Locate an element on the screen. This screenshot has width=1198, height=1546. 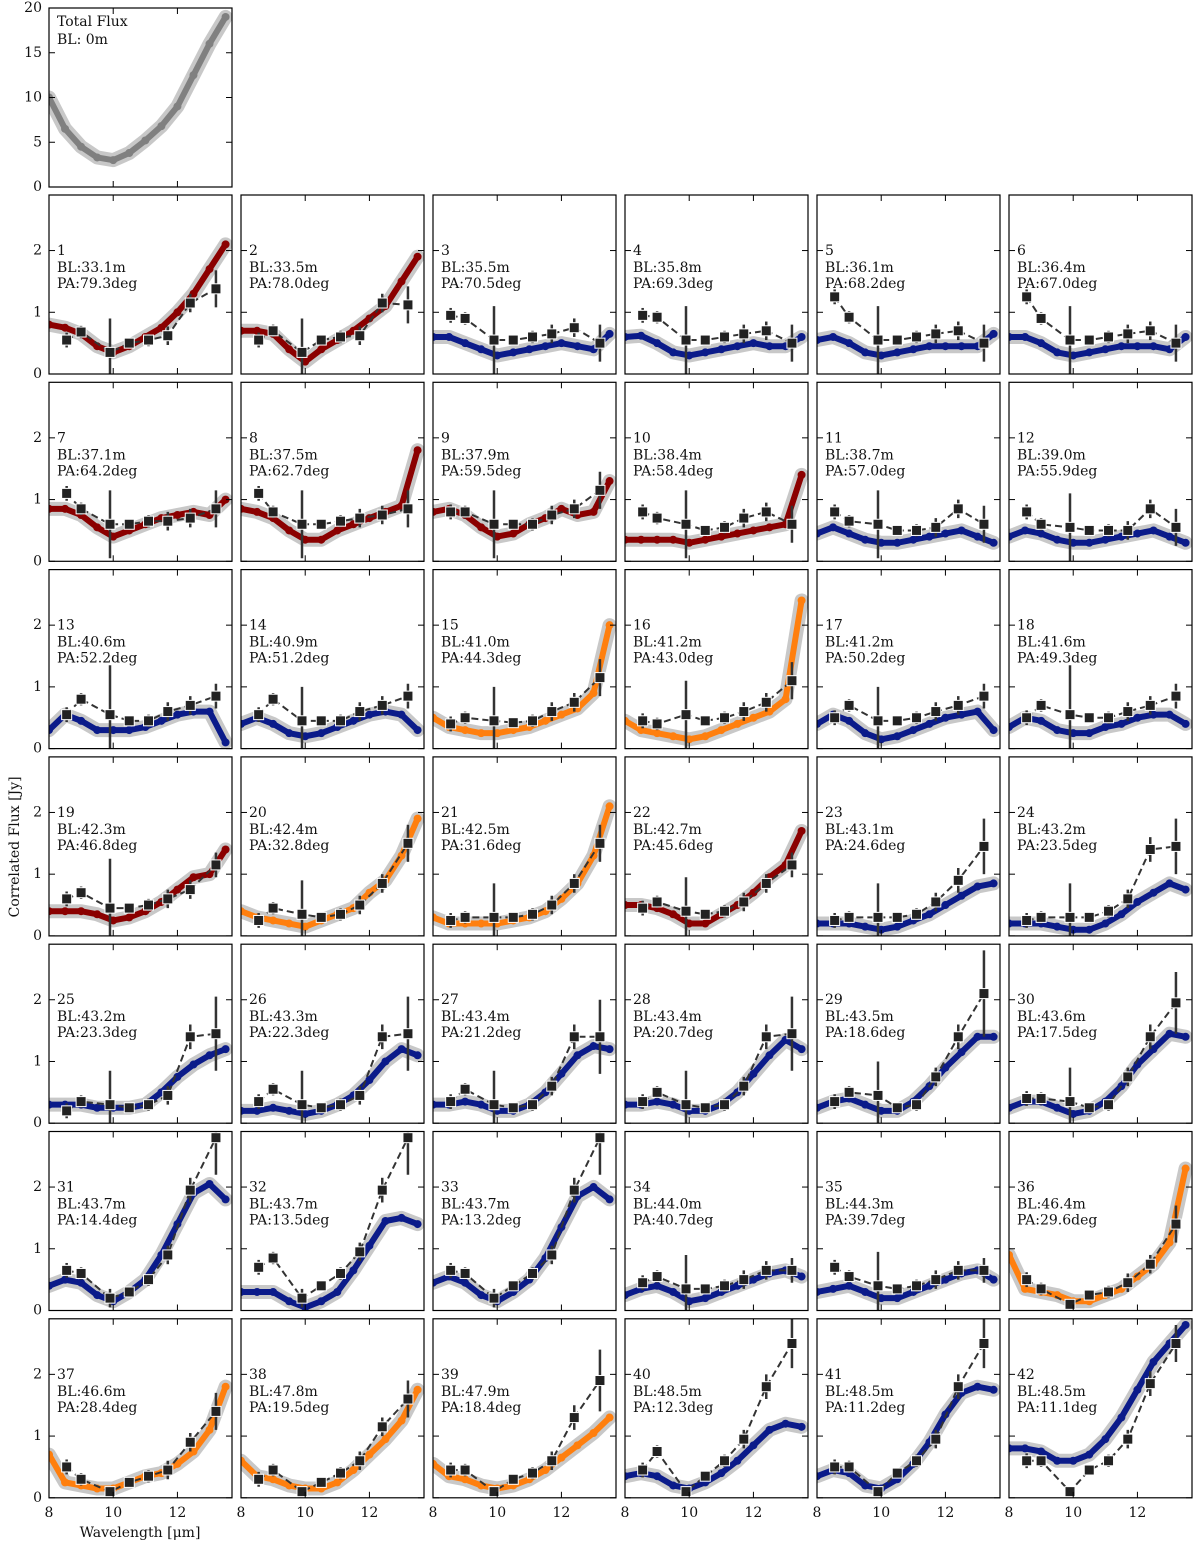
baseline-label: BL:41.6m is located at coordinates (1051, 643).